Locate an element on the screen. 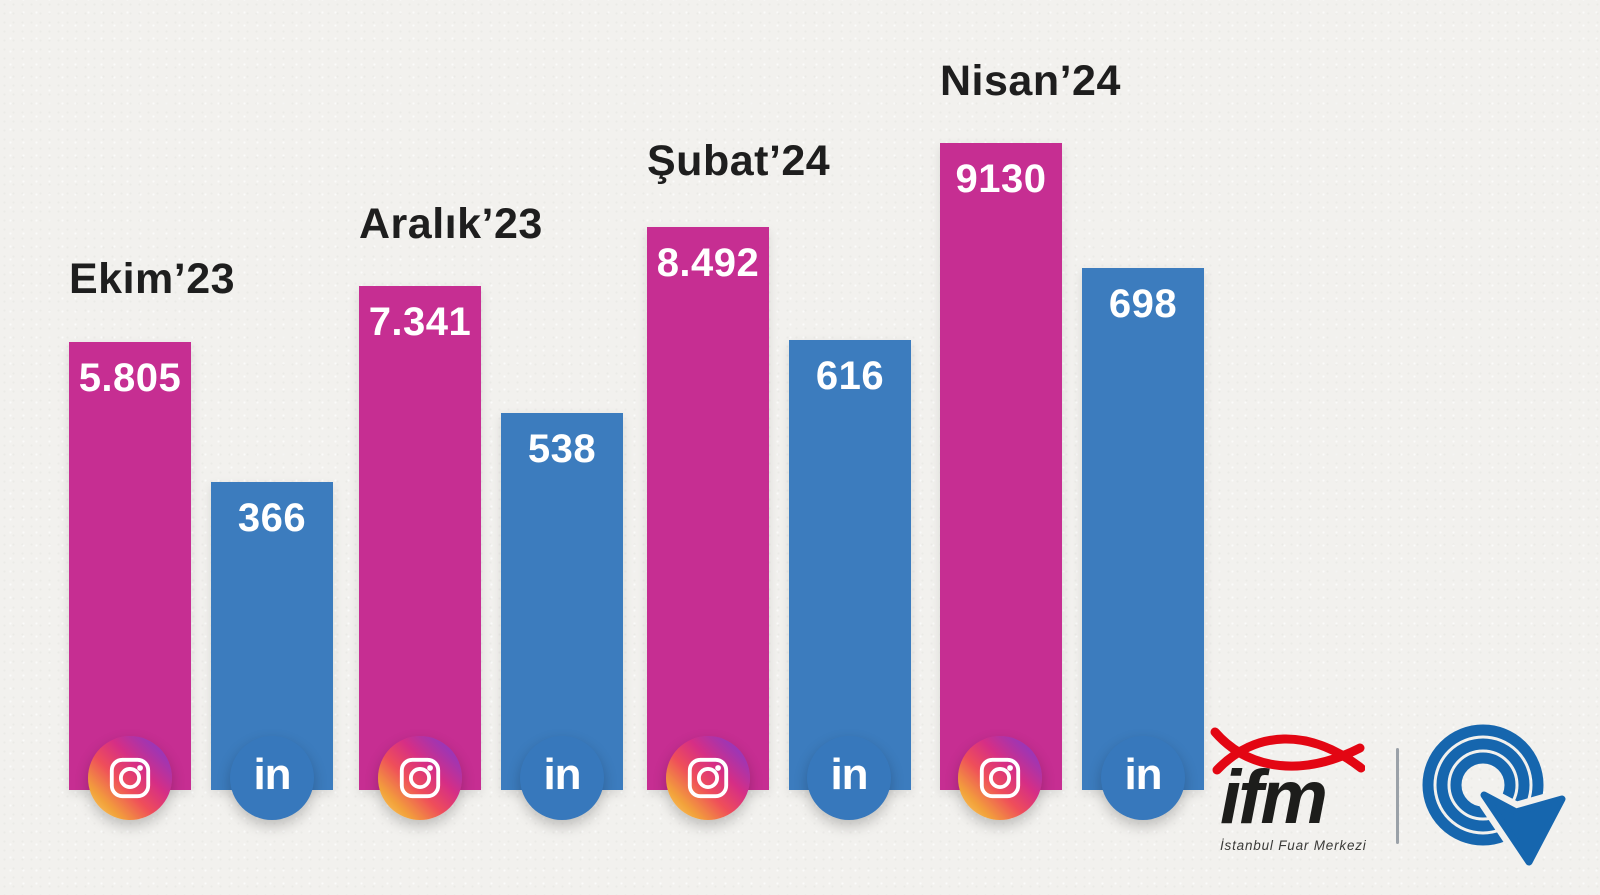 The height and width of the screenshot is (895, 1600). click-arrow-icon is located at coordinates (1497, 798).